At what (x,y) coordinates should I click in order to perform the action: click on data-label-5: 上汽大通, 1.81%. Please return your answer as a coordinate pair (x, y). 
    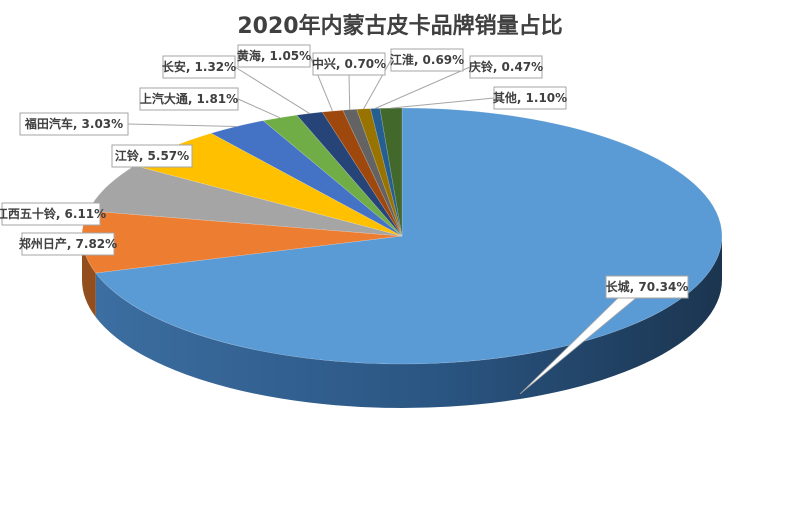
    Looking at the image, I should click on (189, 99).